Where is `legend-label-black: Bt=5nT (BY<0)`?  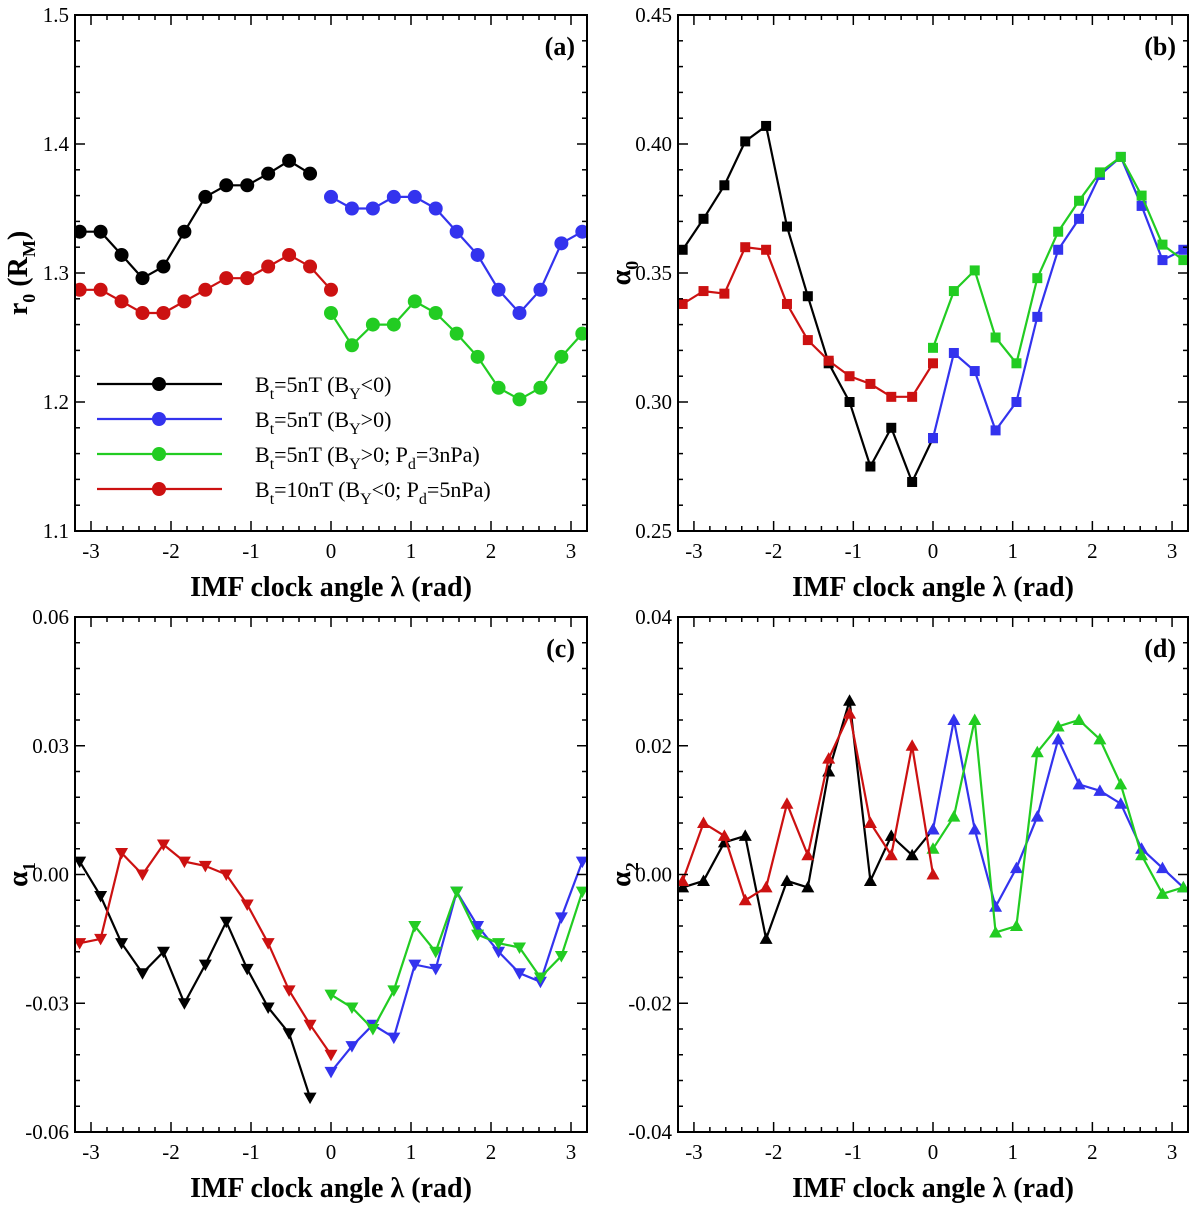
legend-label-black: Bt=5nT (BY<0) is located at coordinates (323, 387).